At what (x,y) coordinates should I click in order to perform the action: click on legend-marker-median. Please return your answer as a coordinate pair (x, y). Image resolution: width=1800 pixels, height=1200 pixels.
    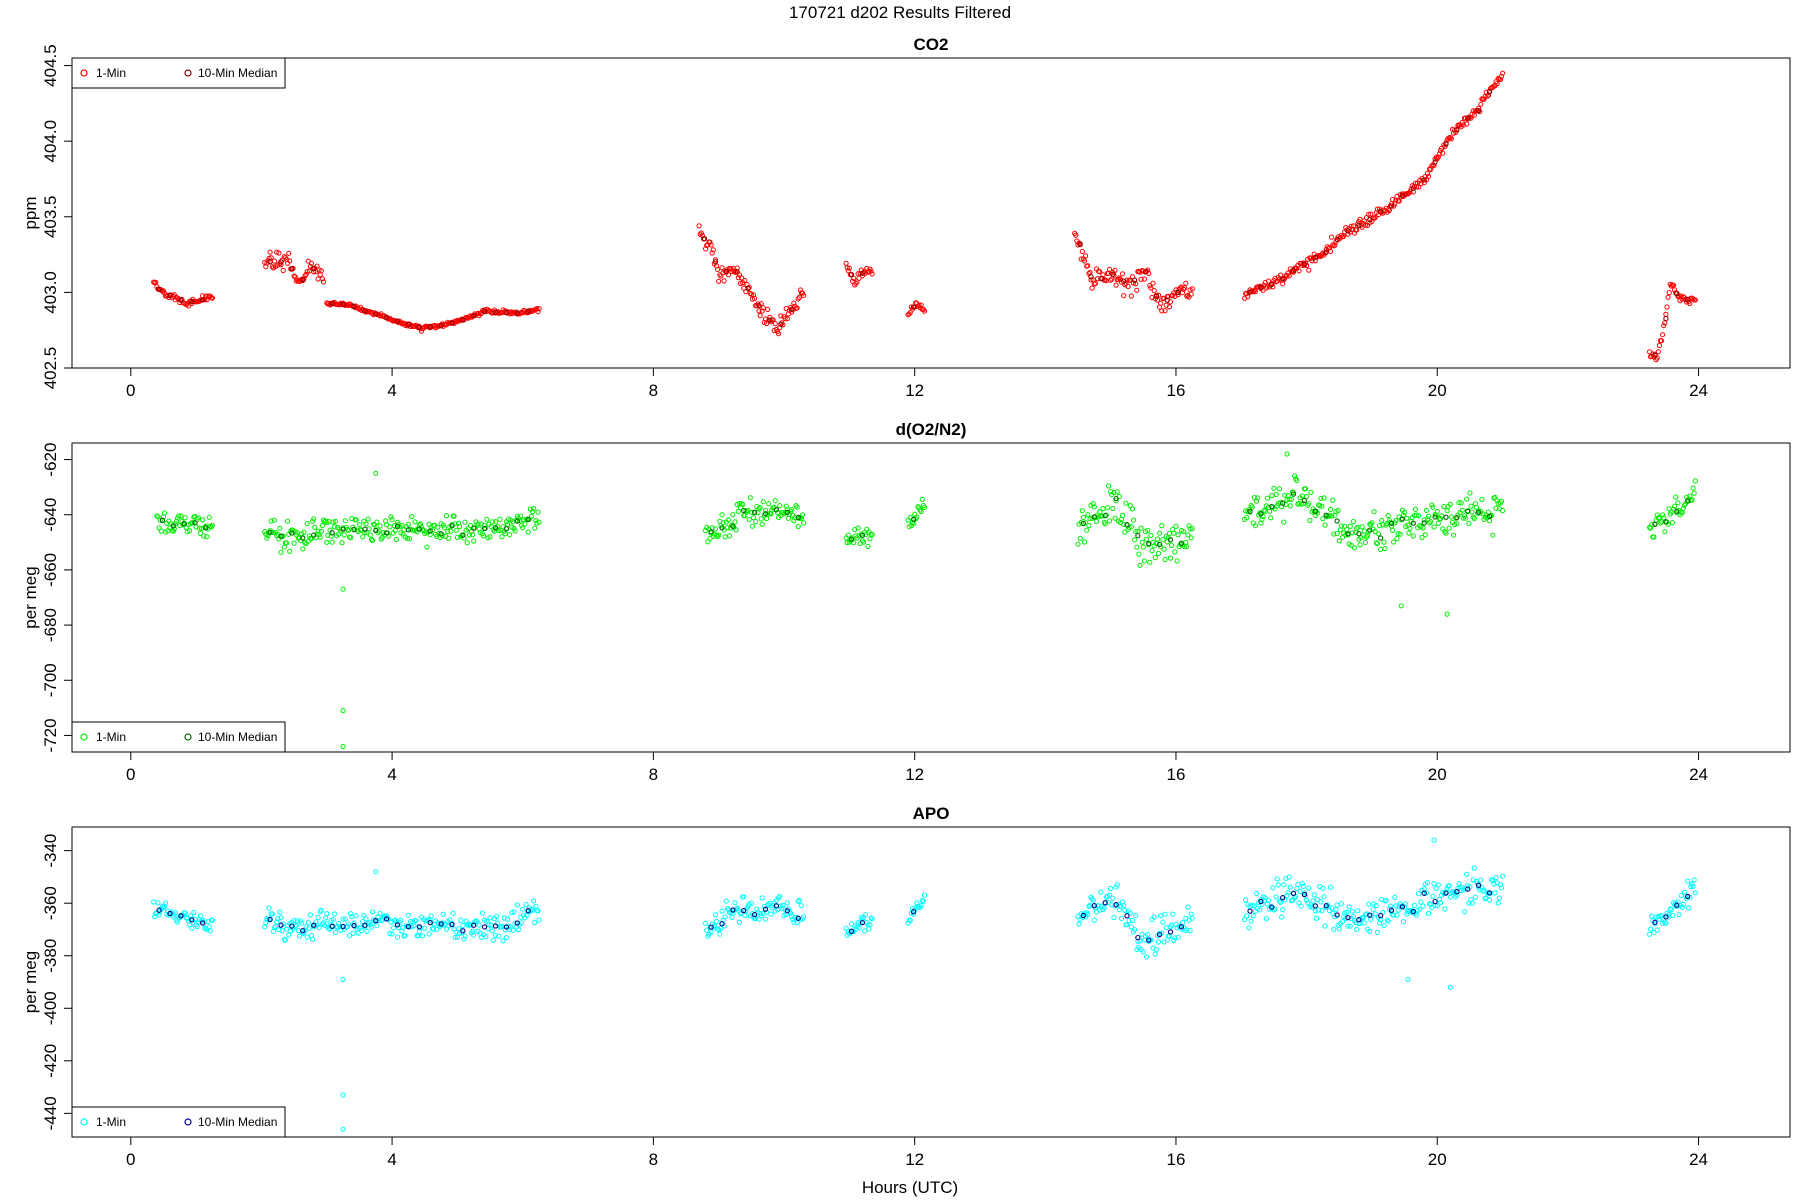
    Looking at the image, I should click on (188, 73).